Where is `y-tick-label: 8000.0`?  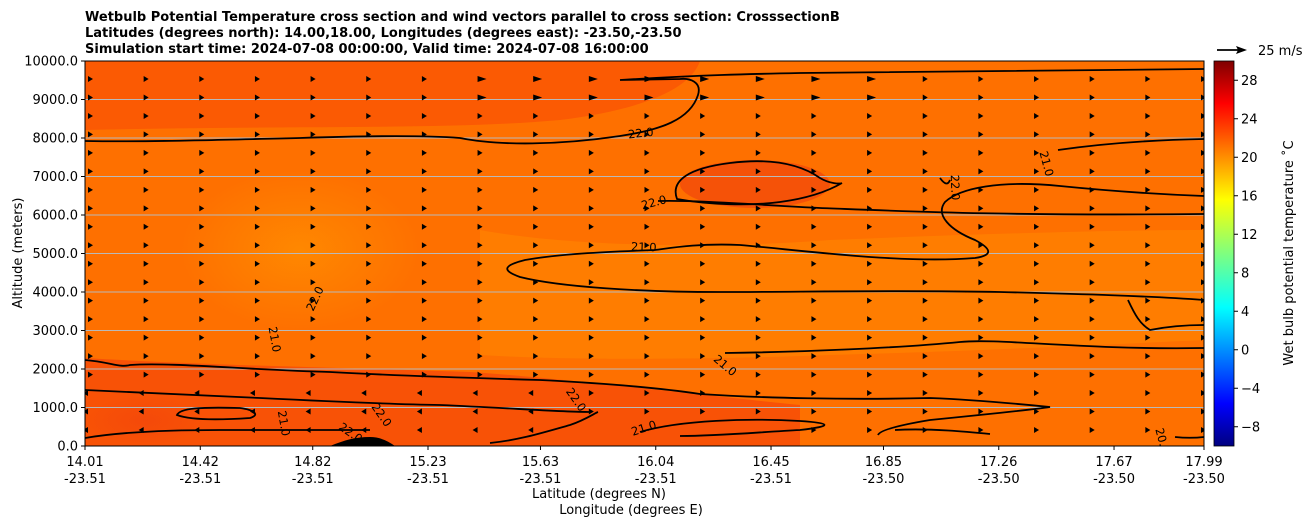 y-tick-label: 8000.0 is located at coordinates (56, 139).